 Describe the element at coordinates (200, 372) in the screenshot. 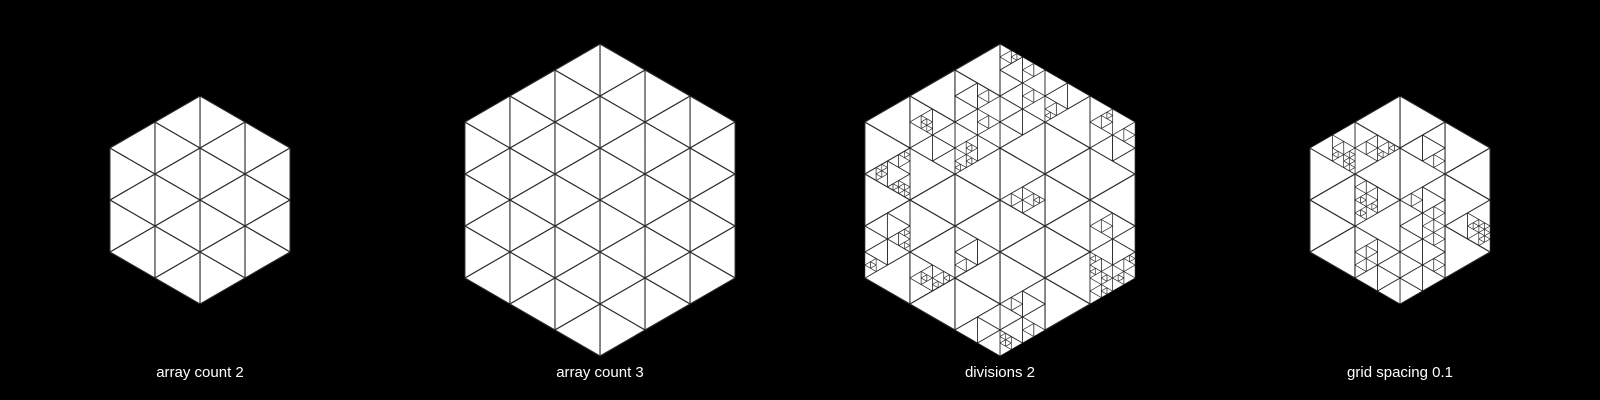

I see `label-array-count-2: array count 2` at that location.